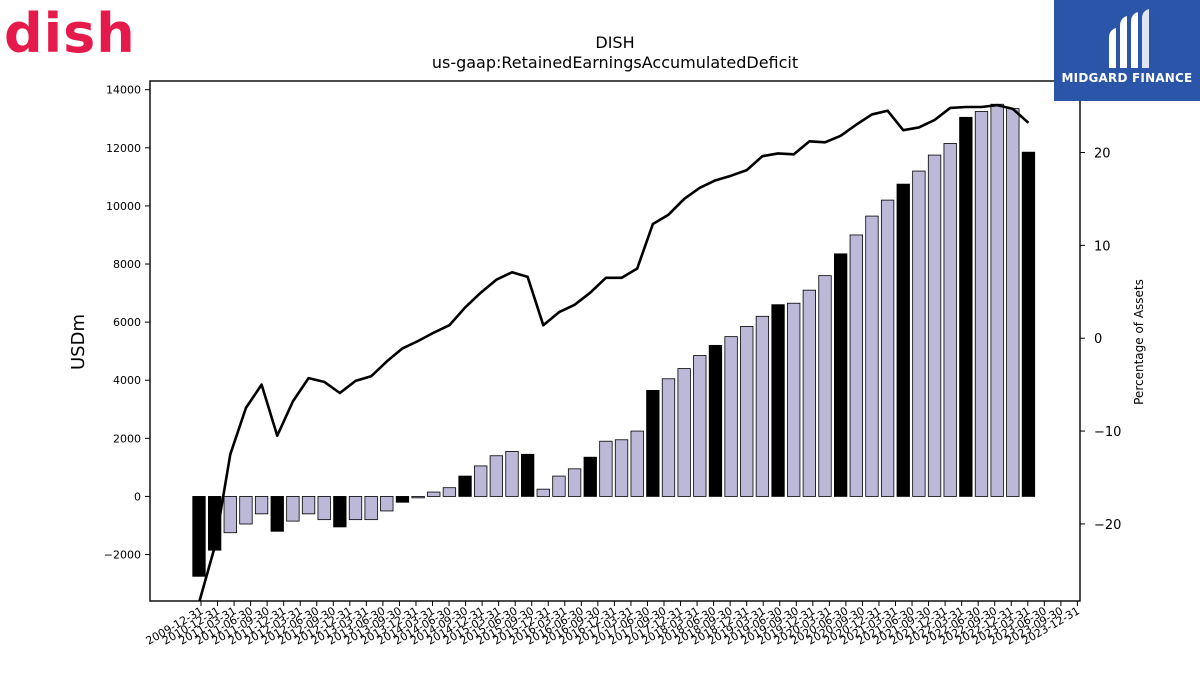 The image size is (1200, 675). I want to click on y2-tick-label: 10, so click(1102, 246).